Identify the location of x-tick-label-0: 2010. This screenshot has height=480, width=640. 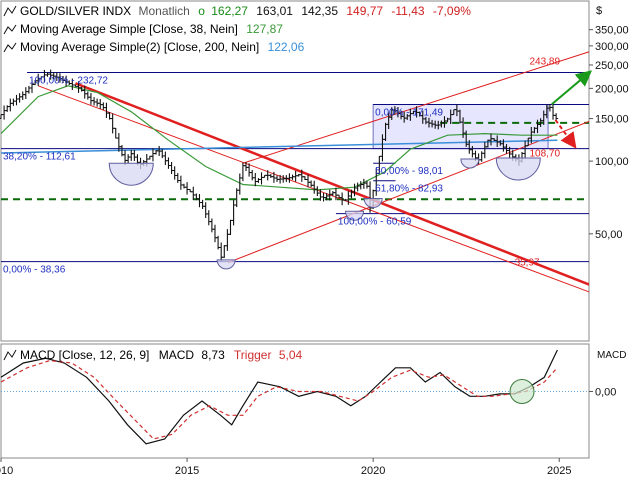
(6, 471).